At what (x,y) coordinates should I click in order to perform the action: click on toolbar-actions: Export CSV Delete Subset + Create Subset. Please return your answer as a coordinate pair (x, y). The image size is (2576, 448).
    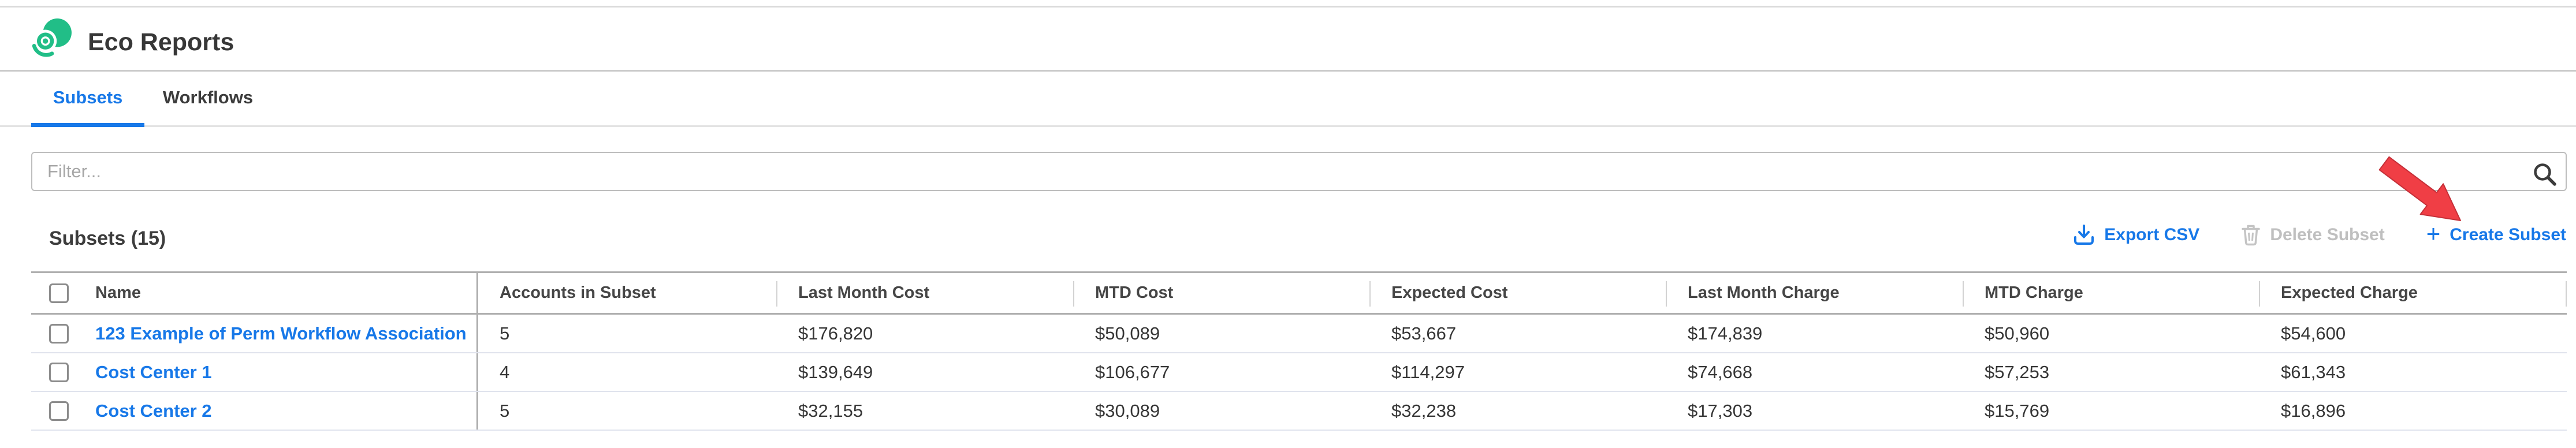
    Looking at the image, I should click on (2319, 233).